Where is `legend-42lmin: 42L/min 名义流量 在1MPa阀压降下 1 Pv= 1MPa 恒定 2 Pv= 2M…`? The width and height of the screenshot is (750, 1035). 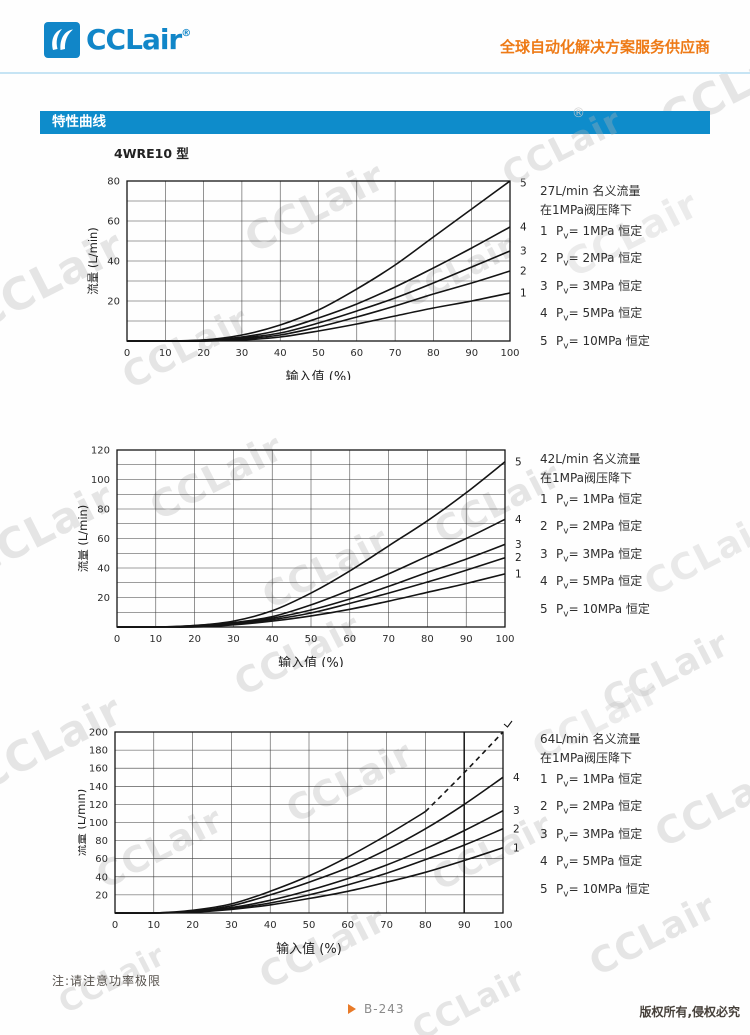 legend-42lmin: 42L/min 名义流量 在1MPa阀压降下 1 Pv= 1MPa 恒定 2 Pv= 2M… is located at coordinates (640, 537).